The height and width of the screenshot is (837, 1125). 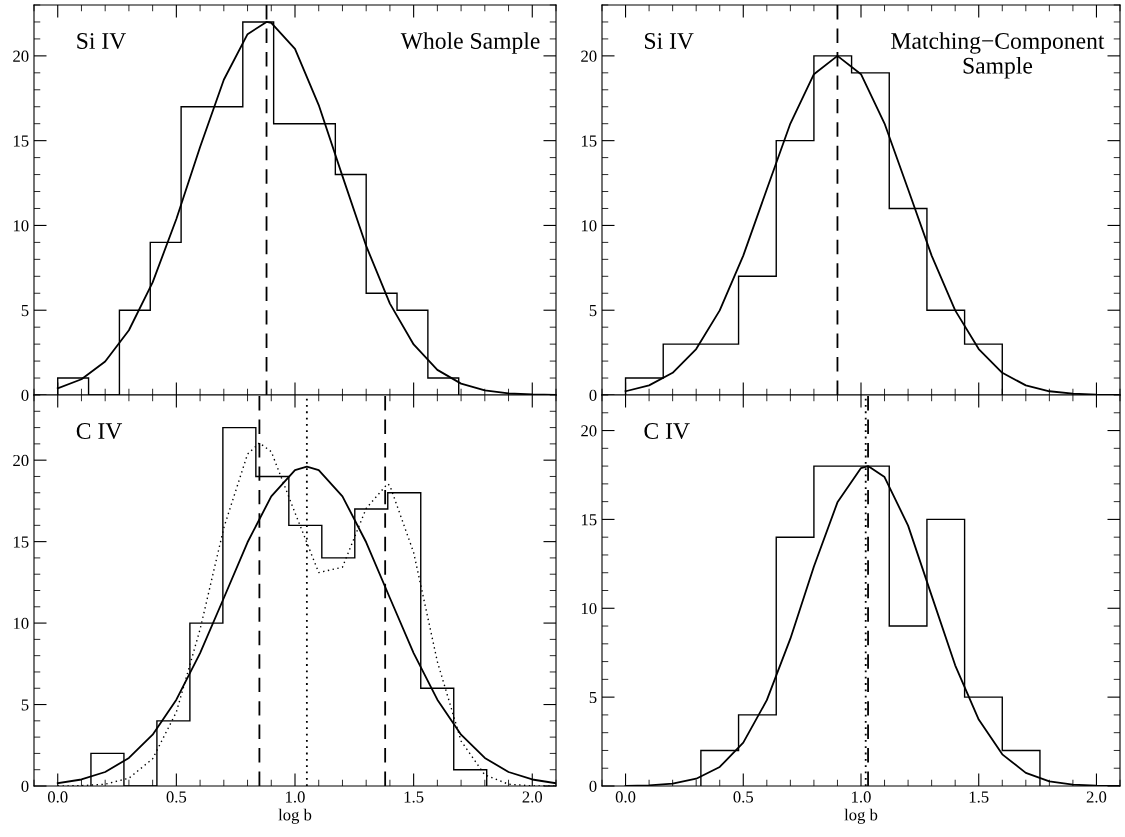 What do you see at coordinates (470, 43) in the screenshot?
I see `annotation: Whole Sample` at bounding box center [470, 43].